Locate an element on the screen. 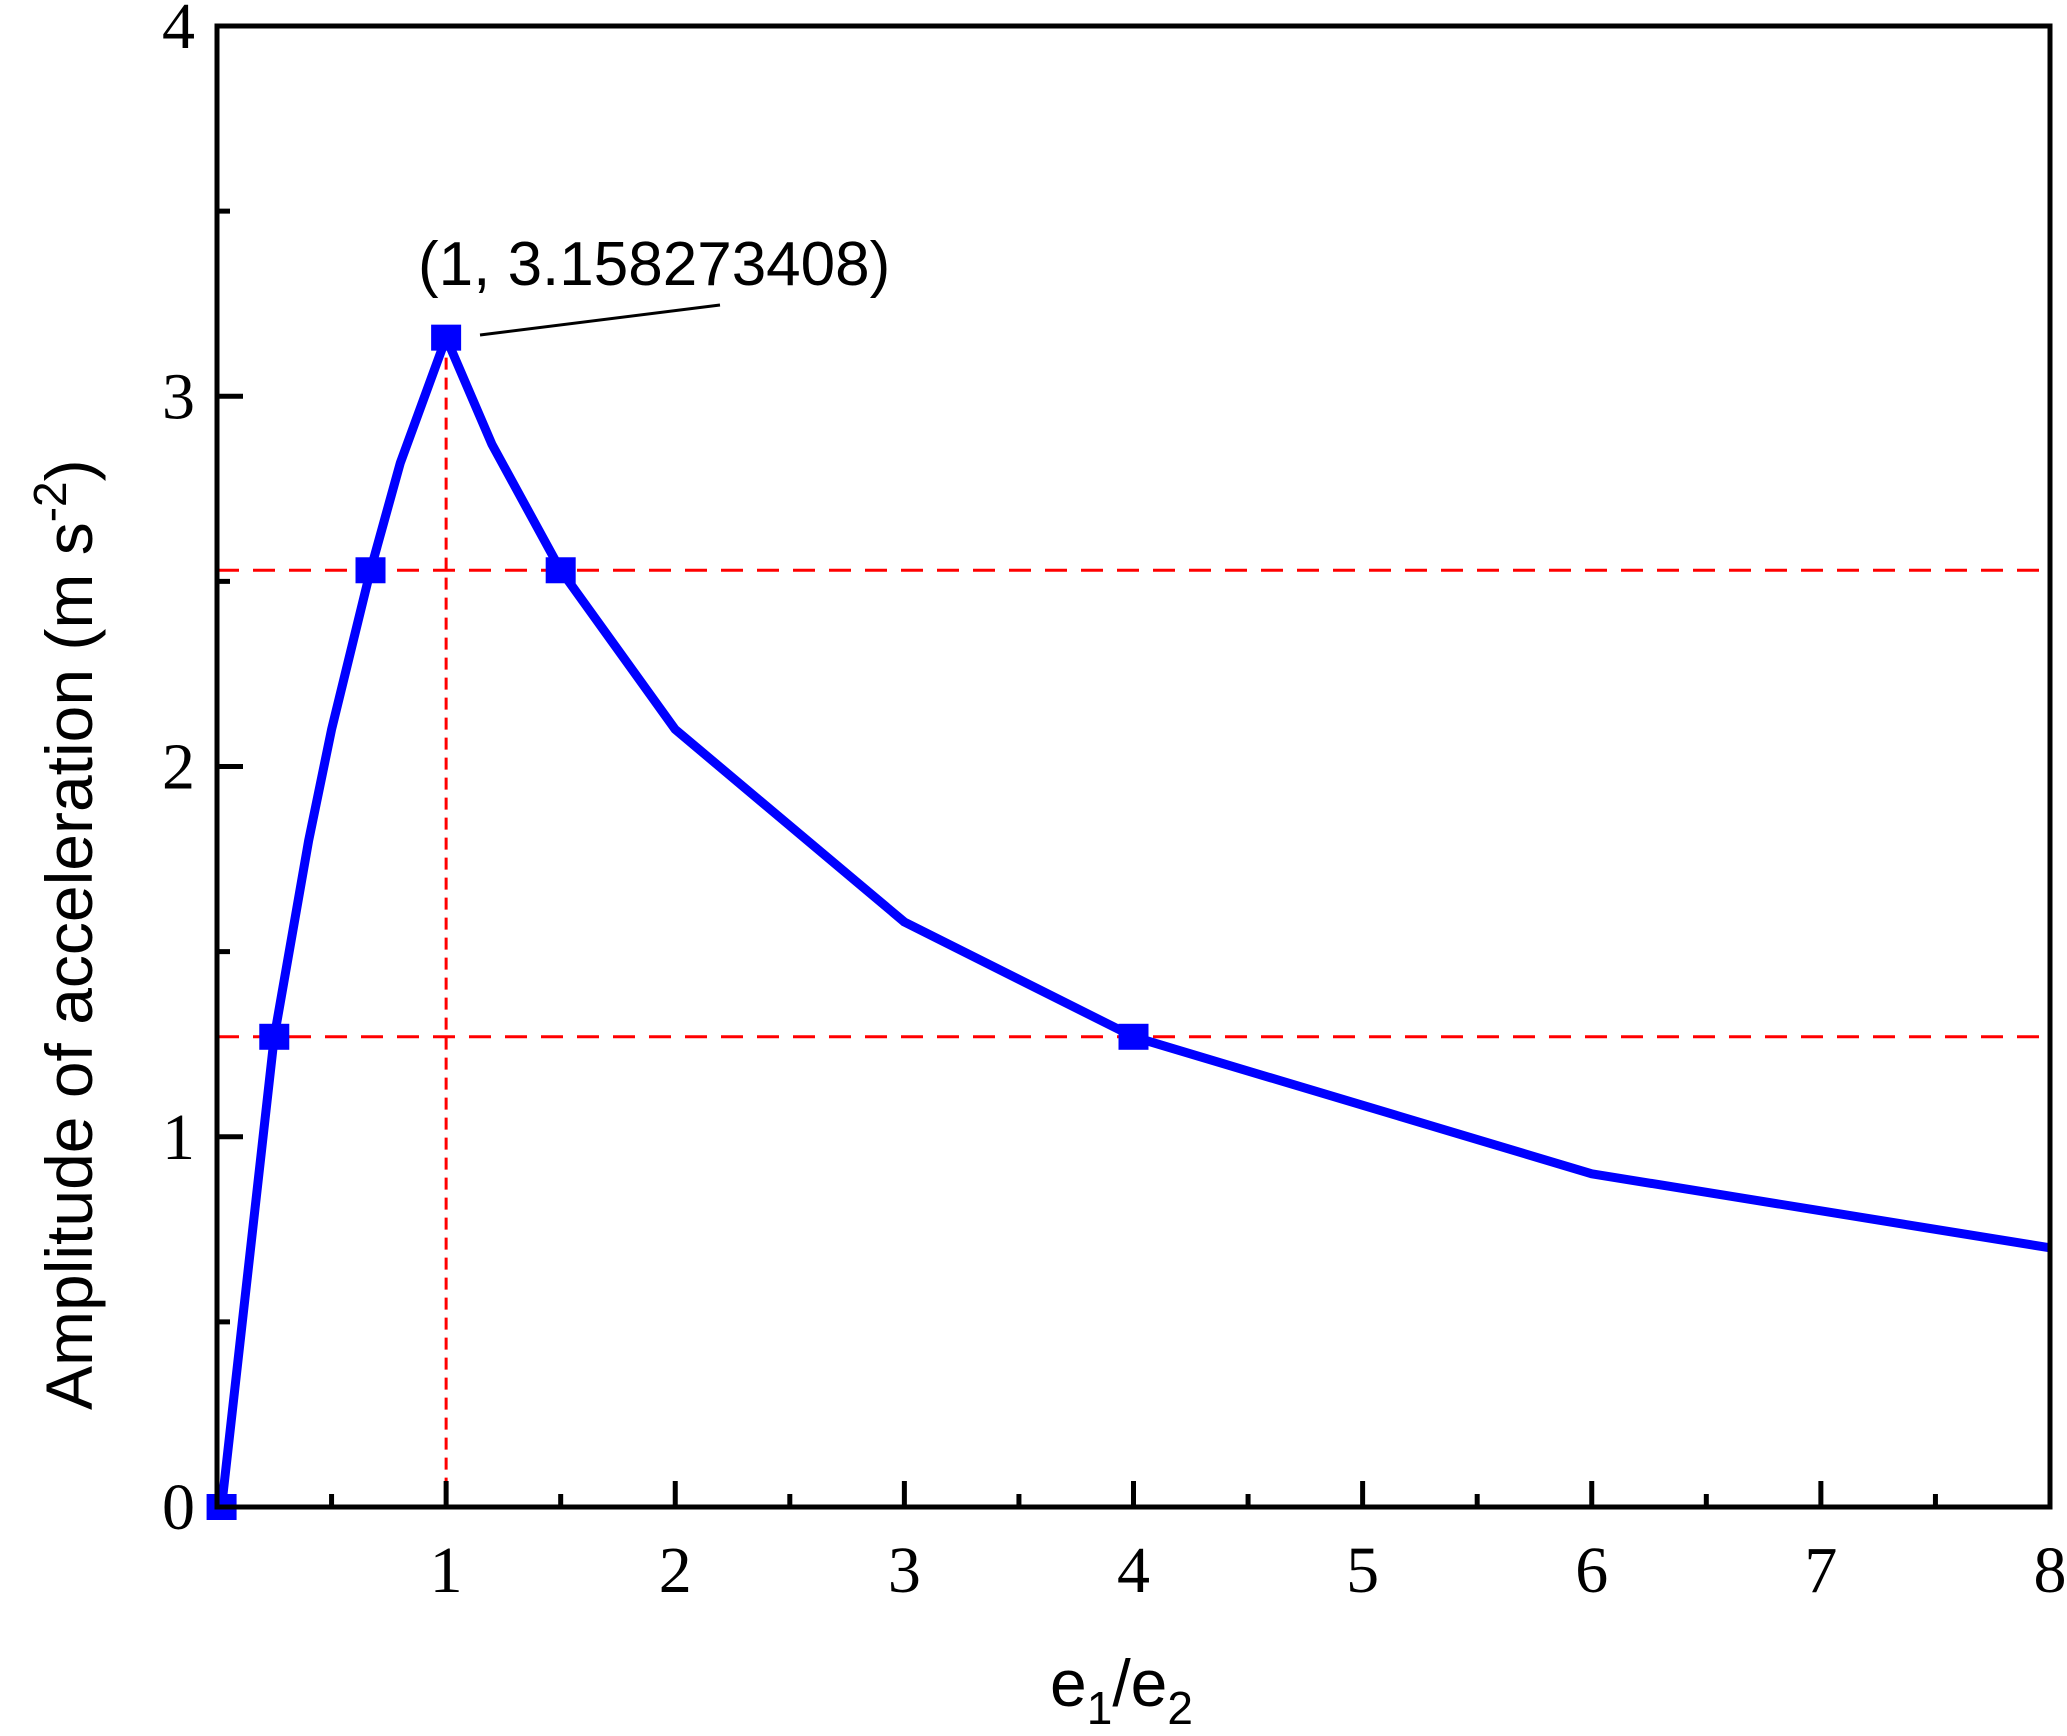 This screenshot has width=2067, height=1736. y-tick-label: 0 is located at coordinates (178, 1507).